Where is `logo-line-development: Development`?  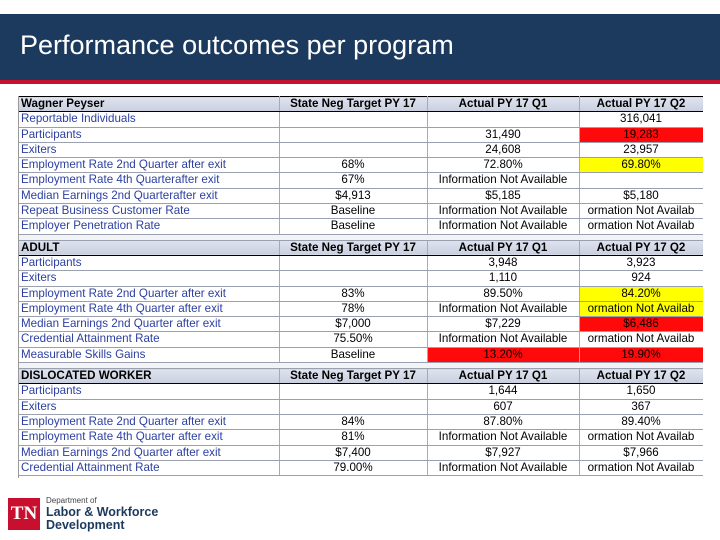 logo-line-development: Development is located at coordinates (85, 525).